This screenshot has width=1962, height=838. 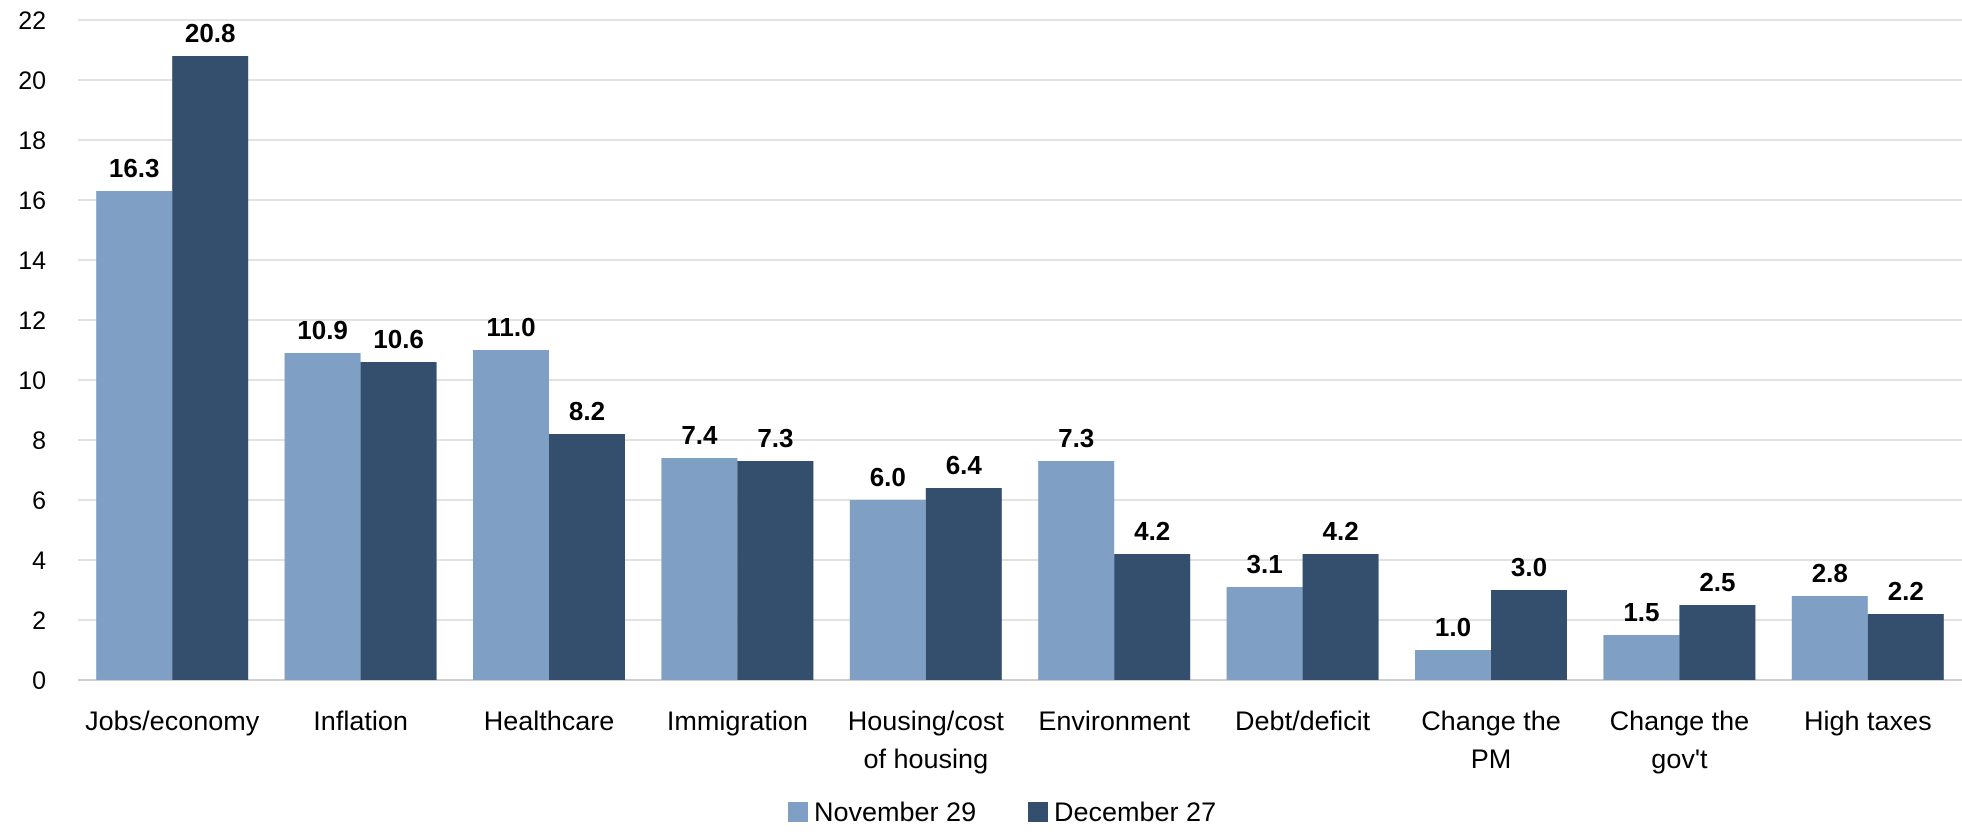 What do you see at coordinates (39, 621) in the screenshot?
I see `y-tick-label: 2` at bounding box center [39, 621].